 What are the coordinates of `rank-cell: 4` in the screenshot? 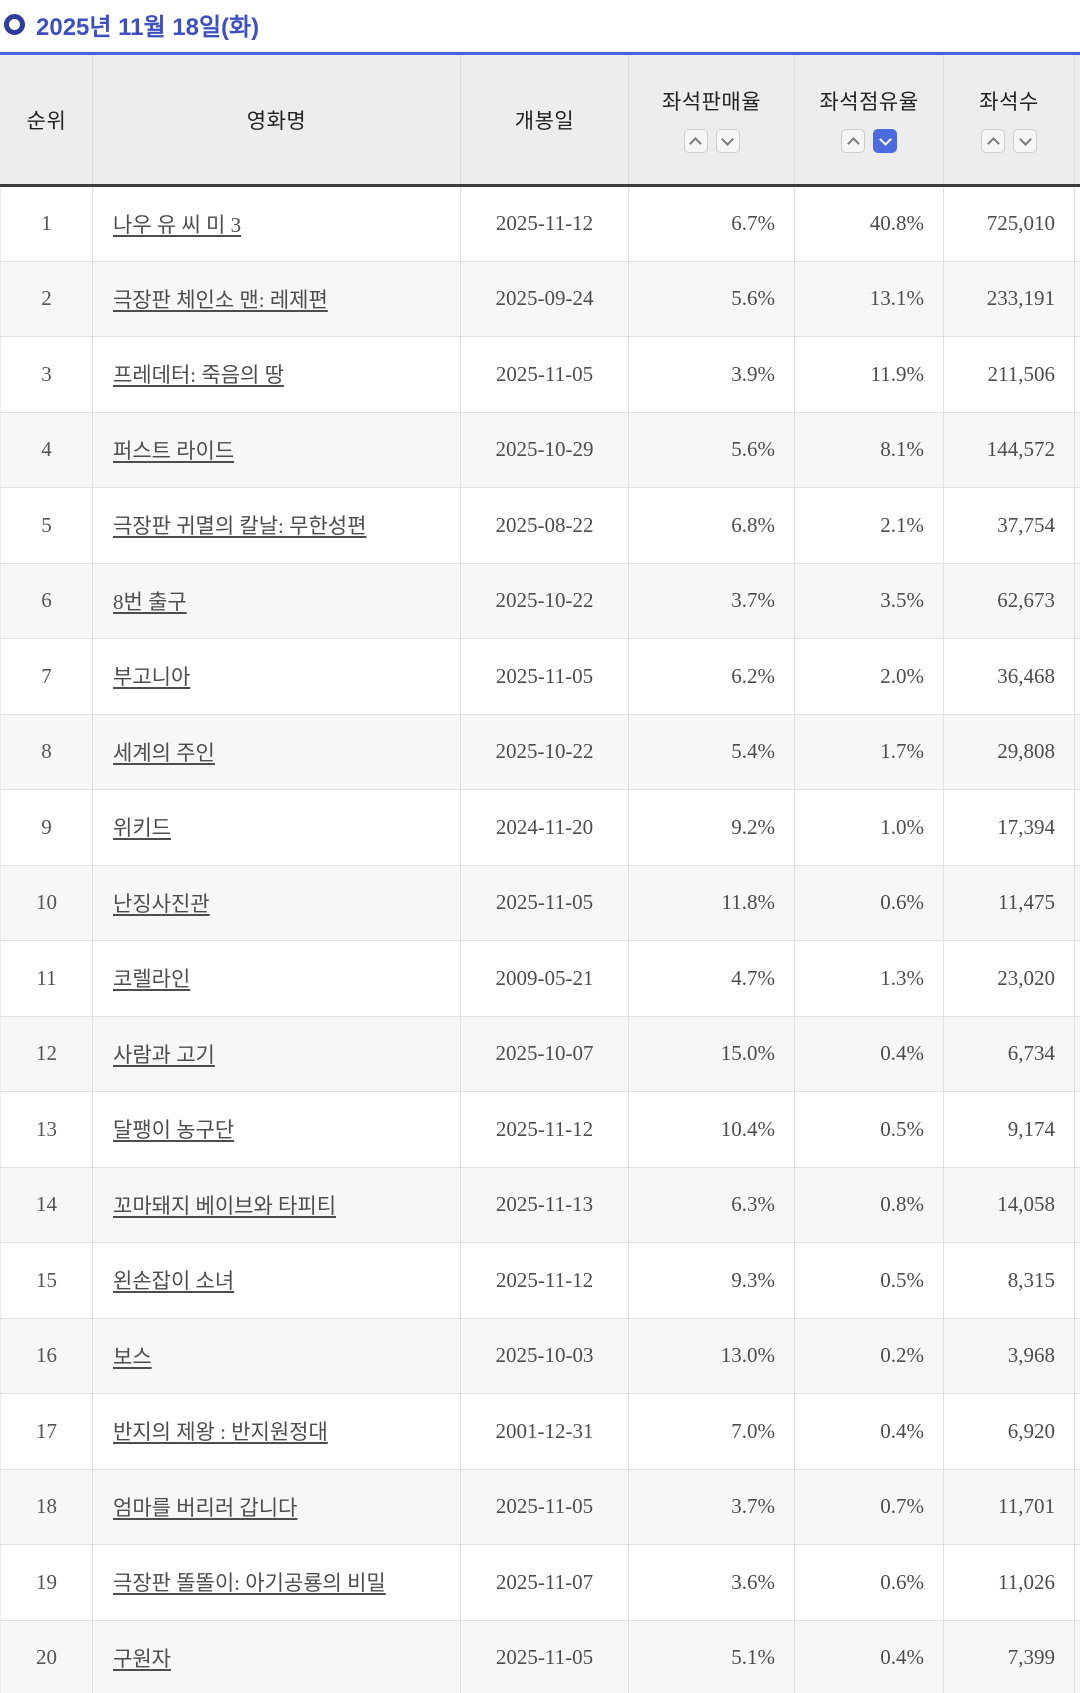 It's located at (46, 450).